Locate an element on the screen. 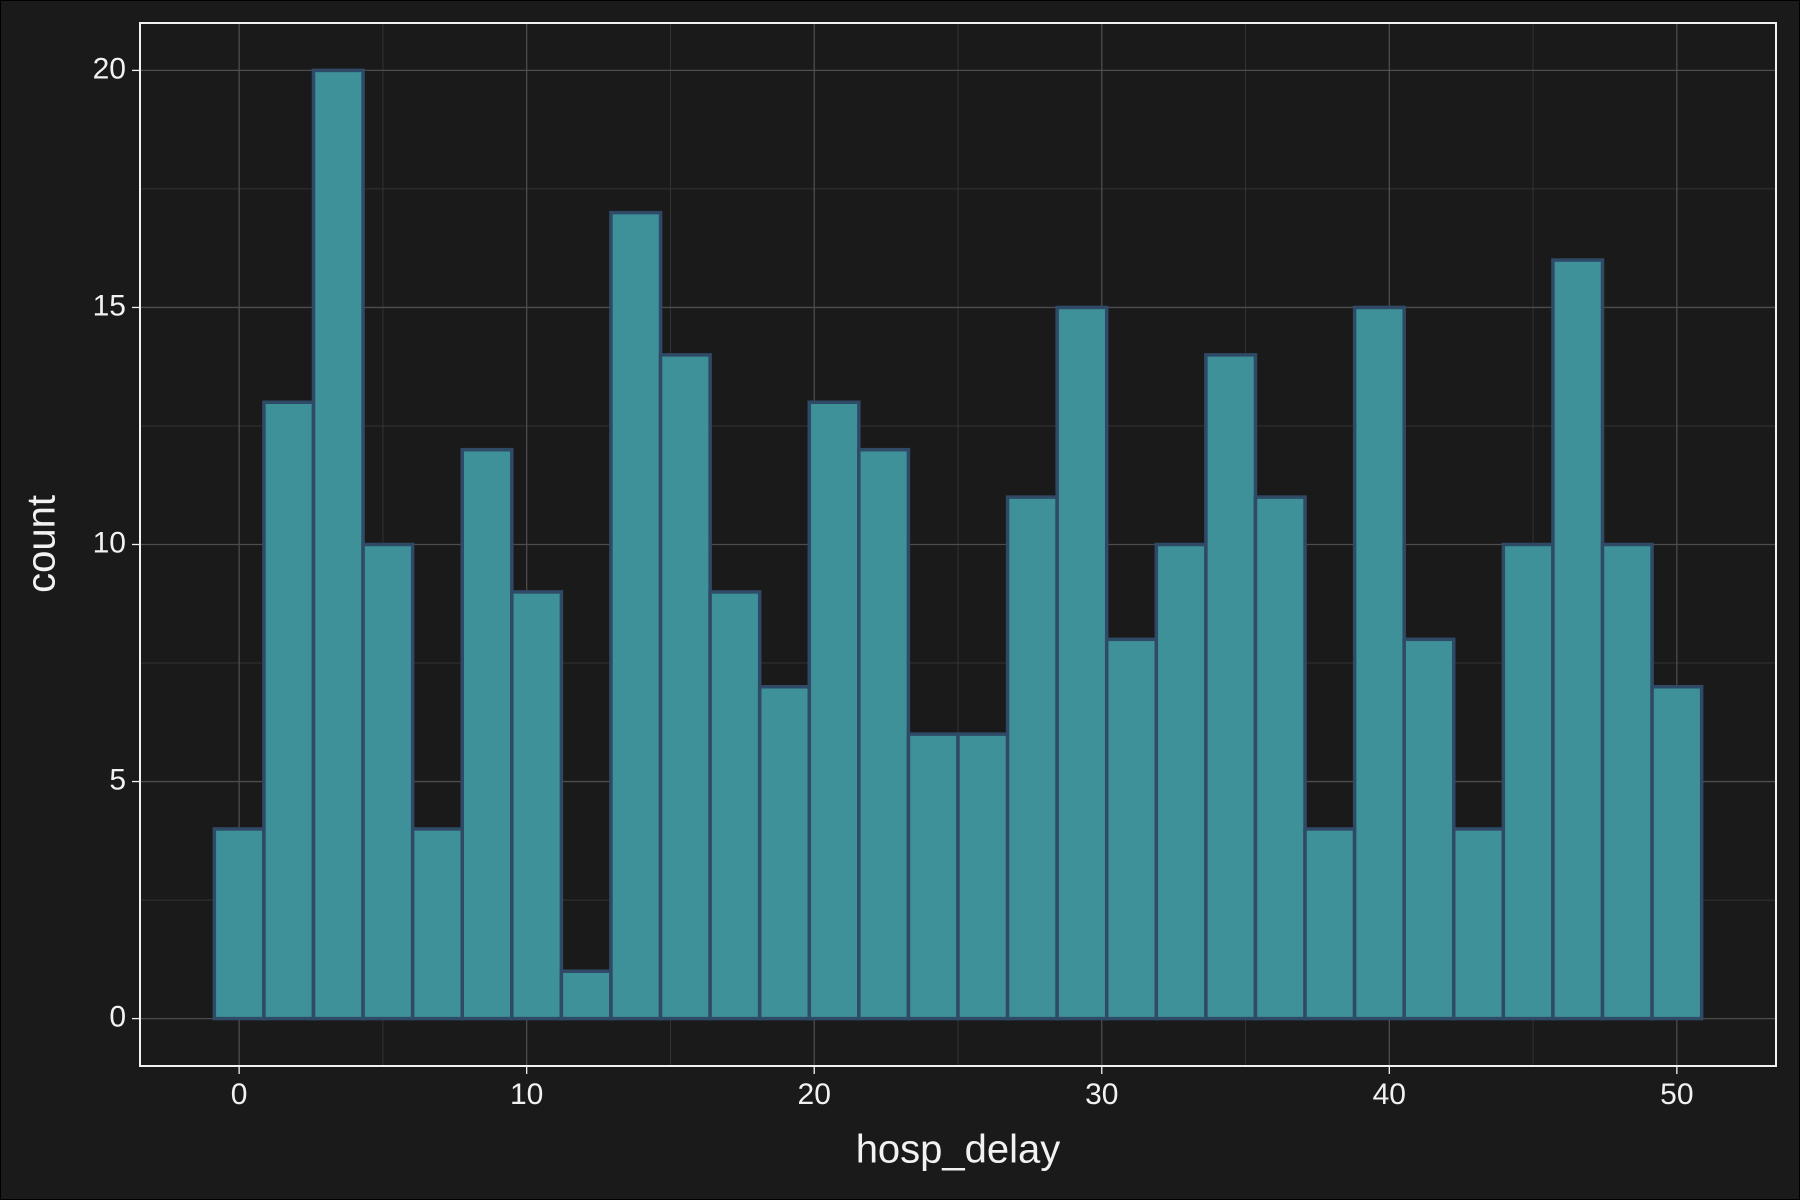 This screenshot has width=1800, height=1200. x-tick-label: 0 is located at coordinates (239, 1094).